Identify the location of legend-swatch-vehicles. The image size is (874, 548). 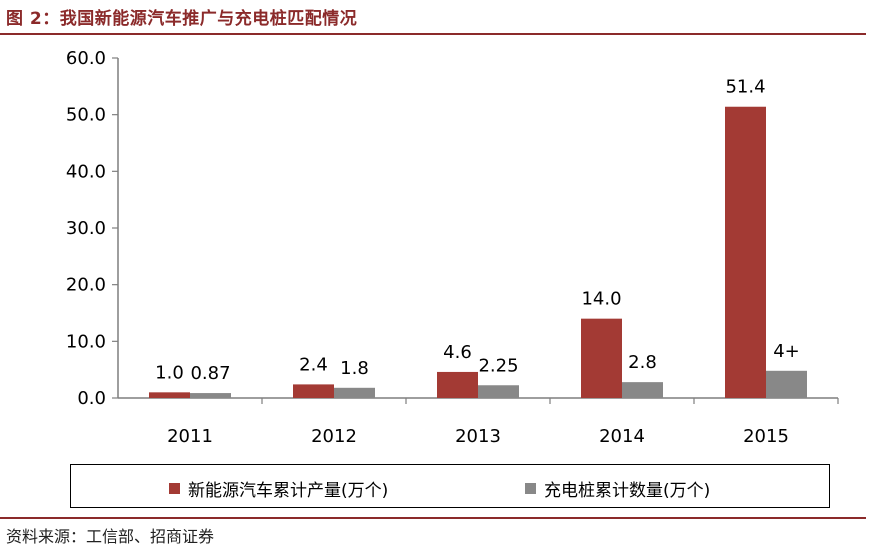
(174, 488).